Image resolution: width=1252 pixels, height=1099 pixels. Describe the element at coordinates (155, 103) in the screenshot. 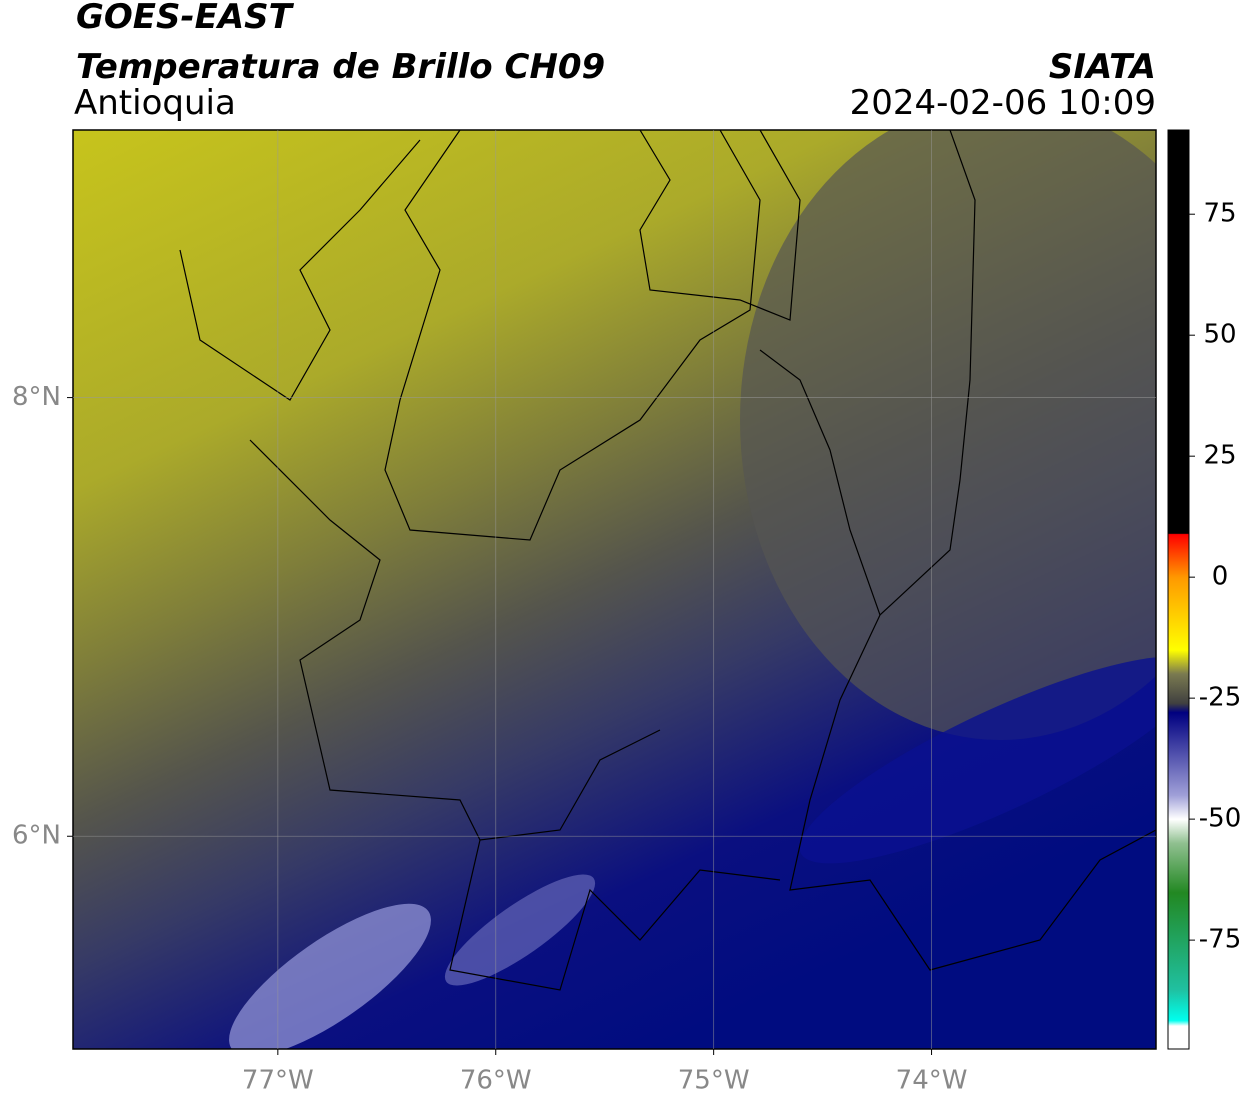

I see `region: Antioquia` at that location.